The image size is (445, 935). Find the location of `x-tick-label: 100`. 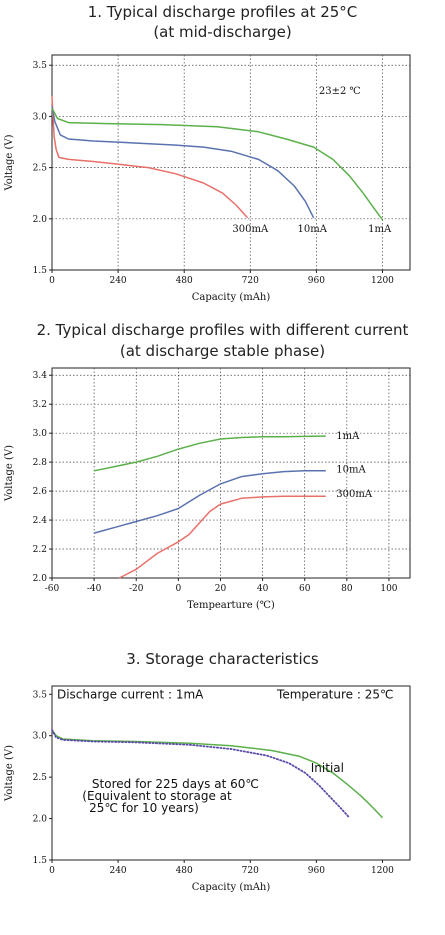

x-tick-label: 100 is located at coordinates (388, 589).